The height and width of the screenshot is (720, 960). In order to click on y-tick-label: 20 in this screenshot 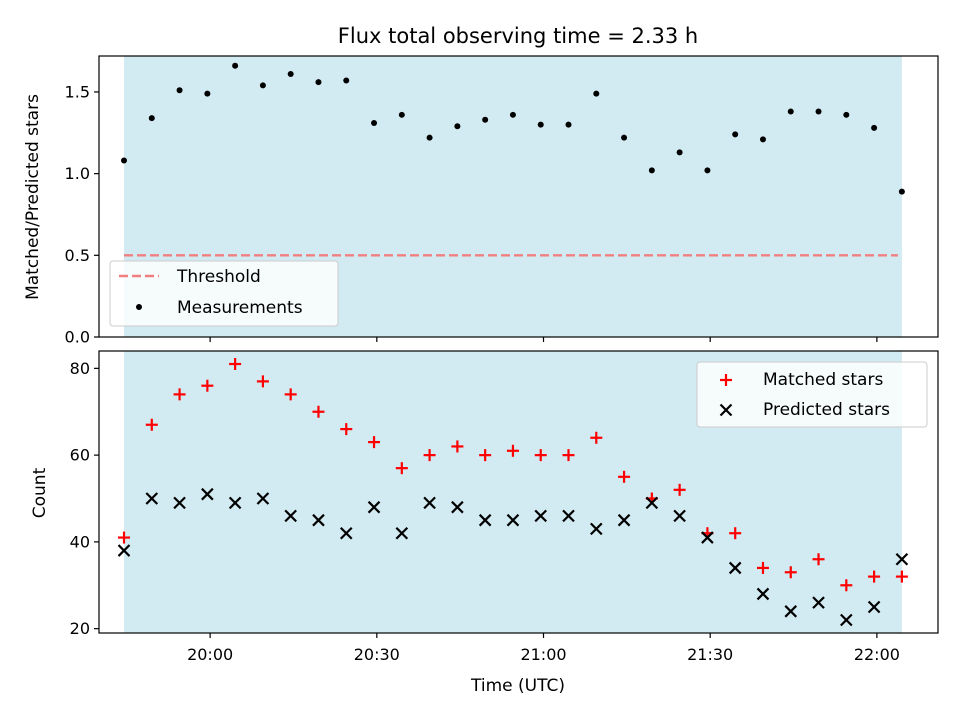, I will do `click(80, 628)`.